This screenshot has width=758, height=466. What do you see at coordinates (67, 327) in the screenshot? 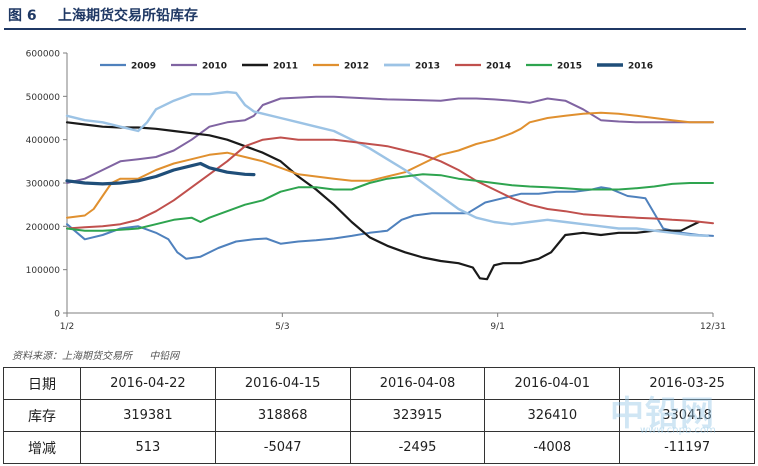
I see `x-tick-label: 1/2` at bounding box center [67, 327].